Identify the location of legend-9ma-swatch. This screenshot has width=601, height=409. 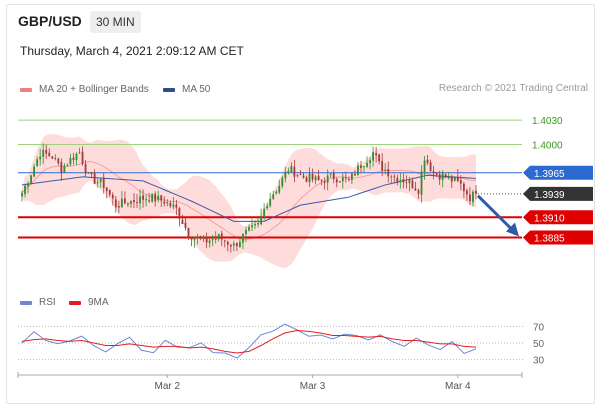
(75, 302).